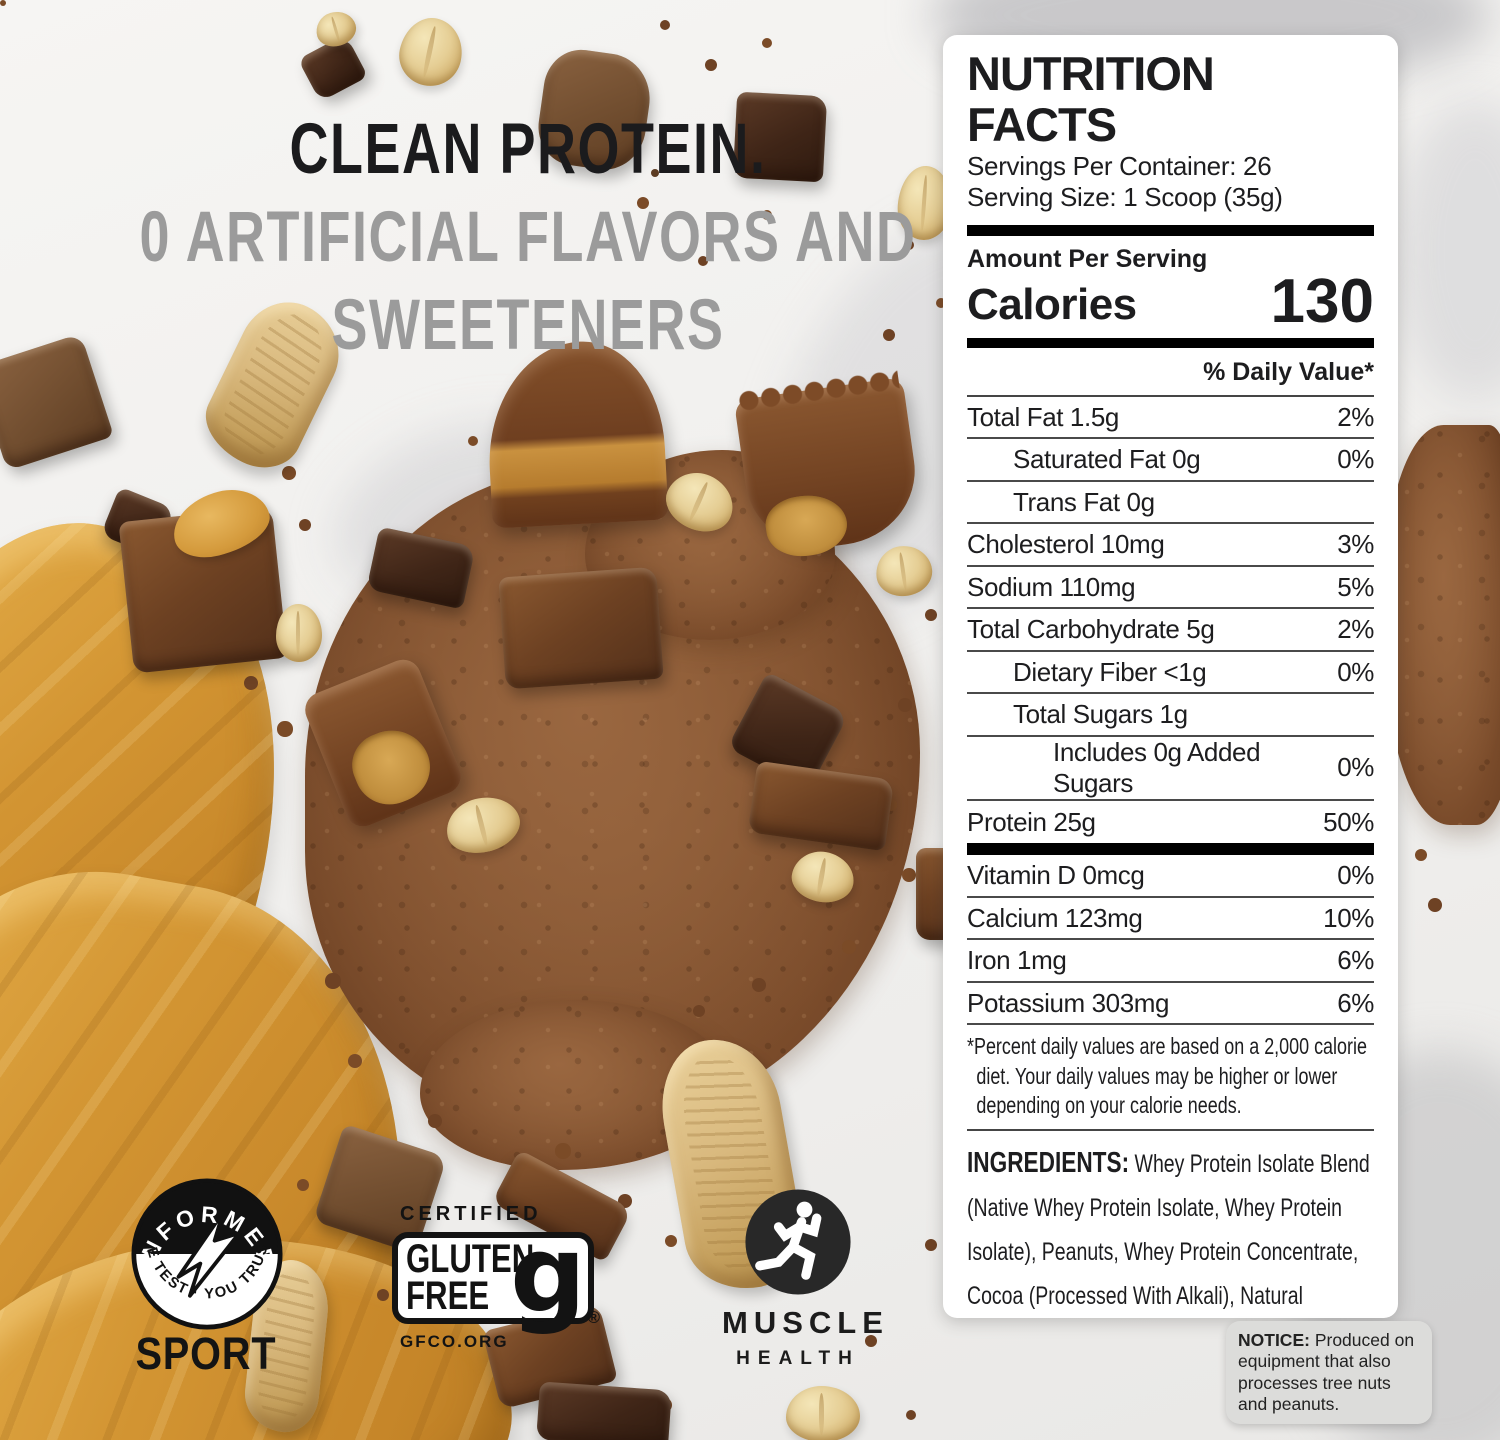  What do you see at coordinates (528, 325) in the screenshot?
I see `headline-line-3: SWEETENERS` at bounding box center [528, 325].